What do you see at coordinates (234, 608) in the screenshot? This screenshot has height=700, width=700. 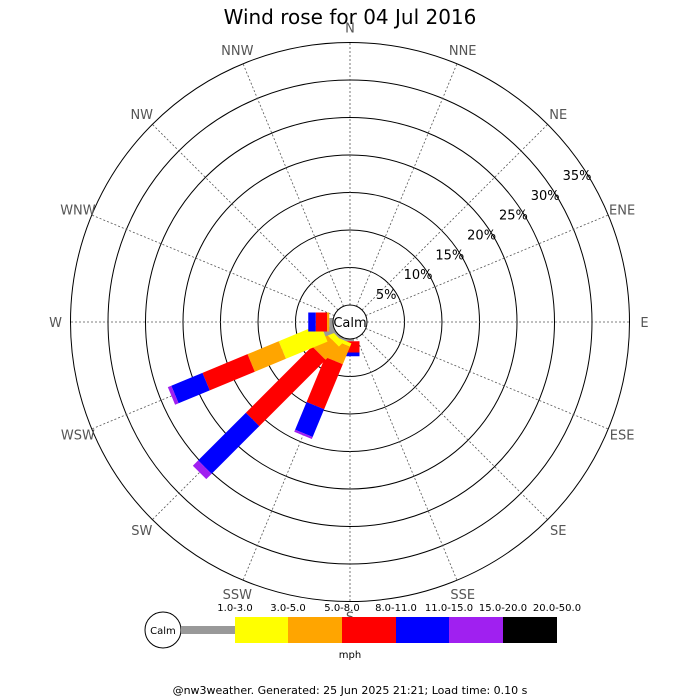 I see `legend-label-1.0-3.0: 1.0-3.0` at bounding box center [234, 608].